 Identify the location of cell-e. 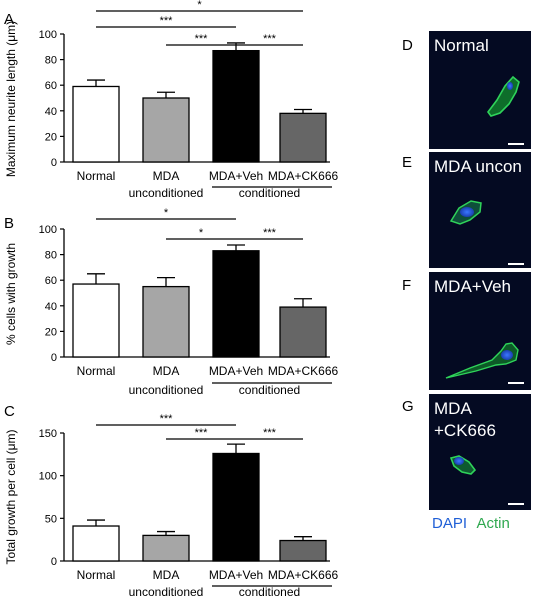
(465, 212).